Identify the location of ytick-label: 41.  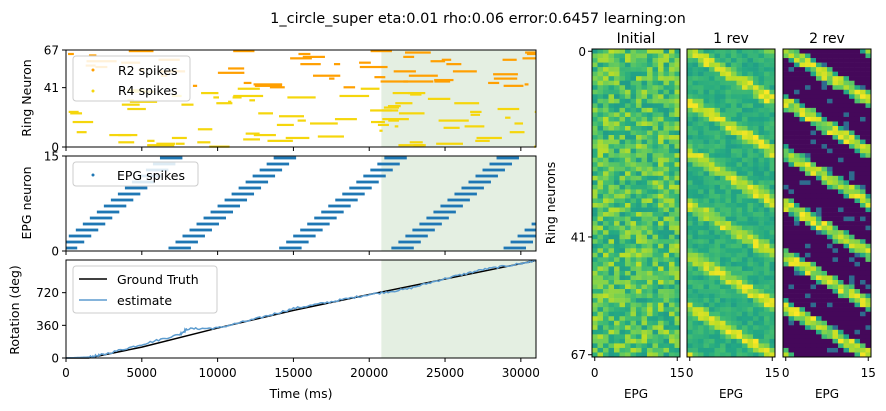
(578, 237).